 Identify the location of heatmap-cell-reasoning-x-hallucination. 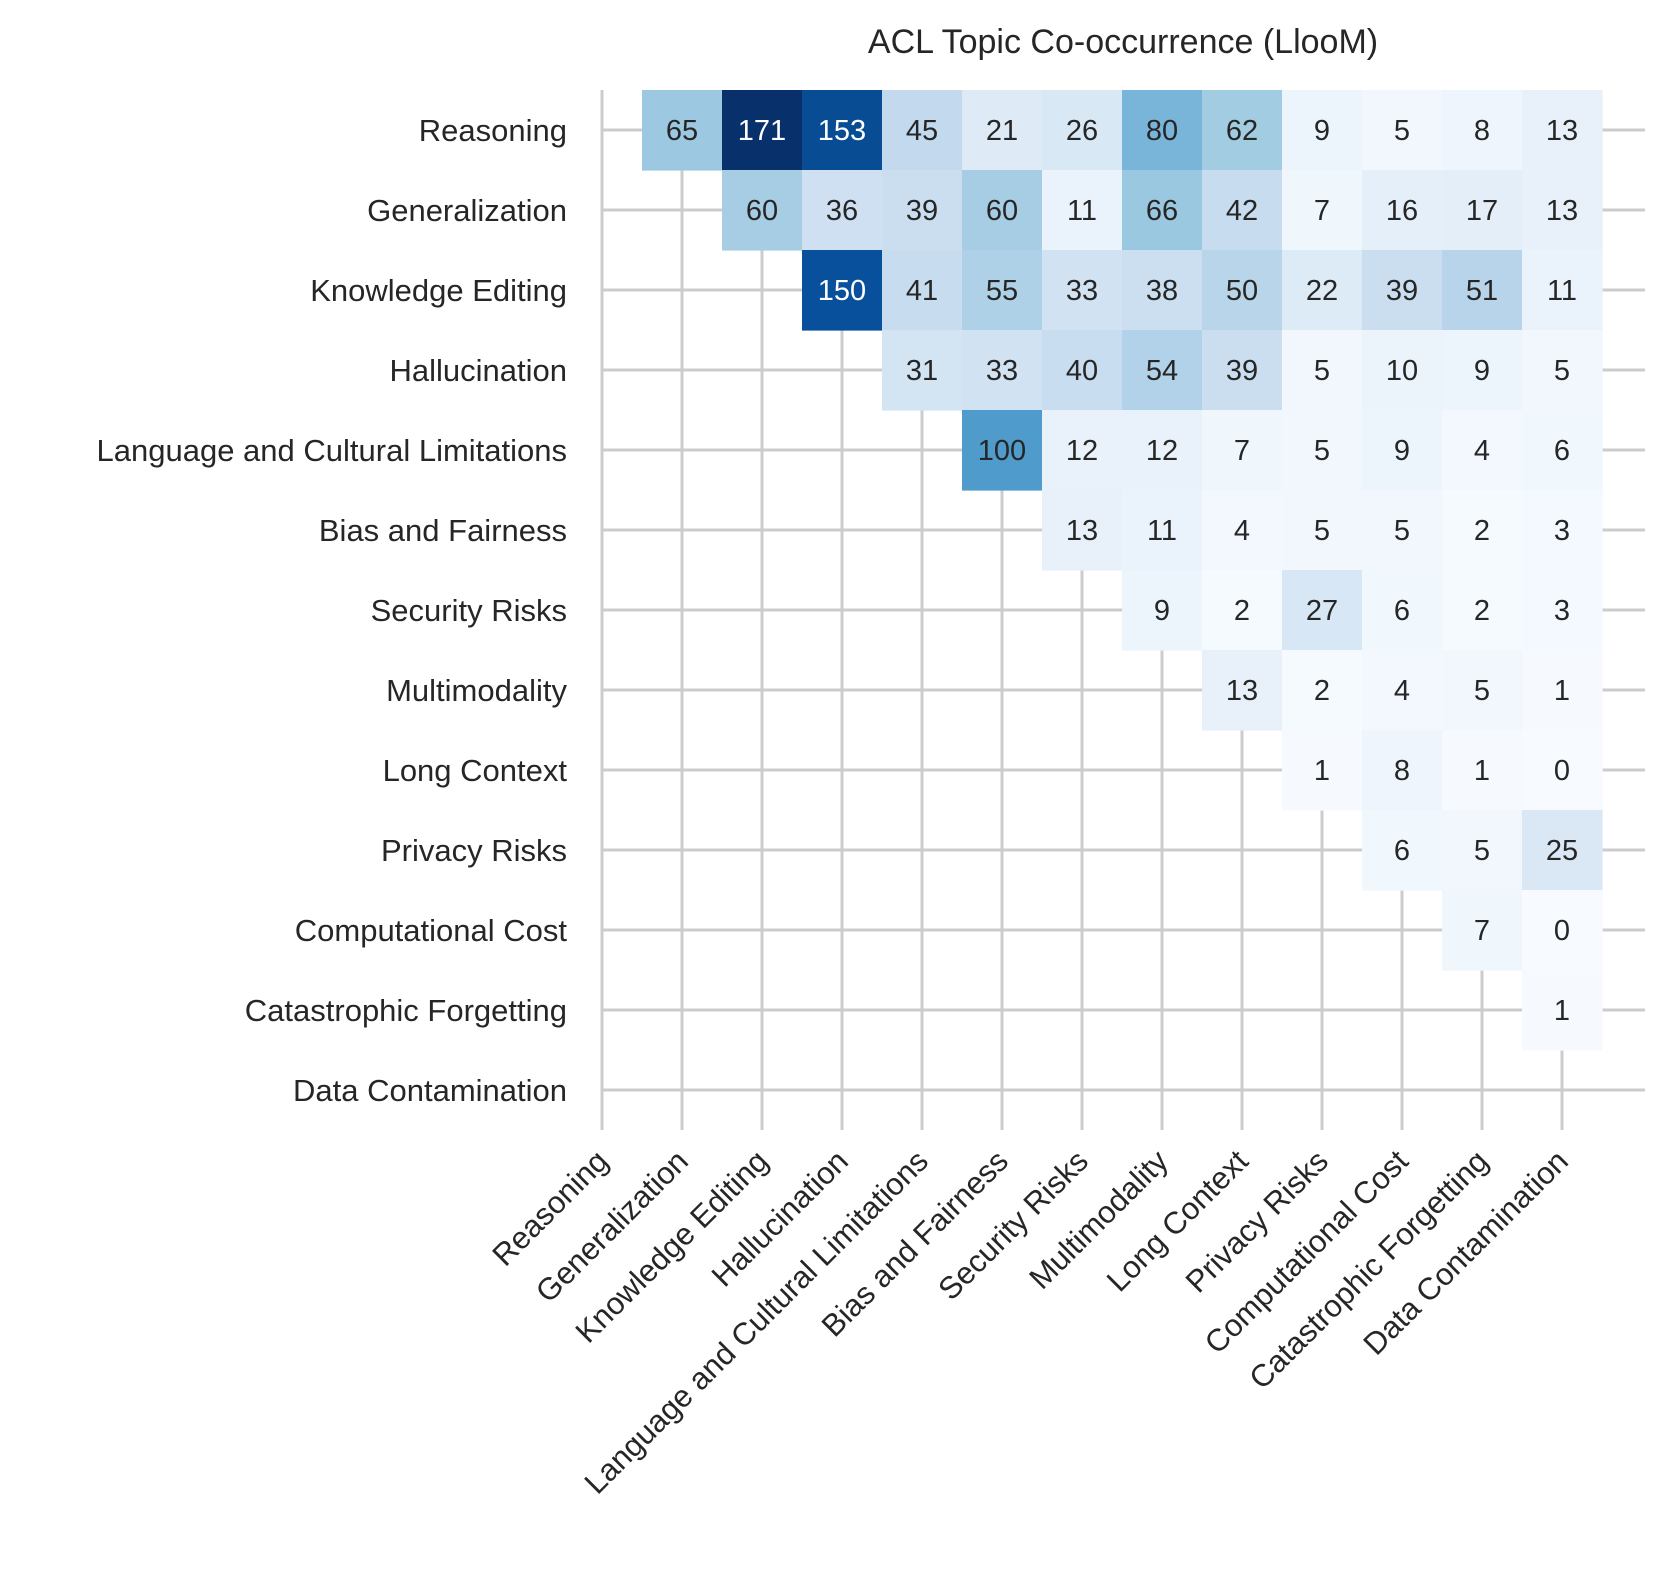
(842, 130).